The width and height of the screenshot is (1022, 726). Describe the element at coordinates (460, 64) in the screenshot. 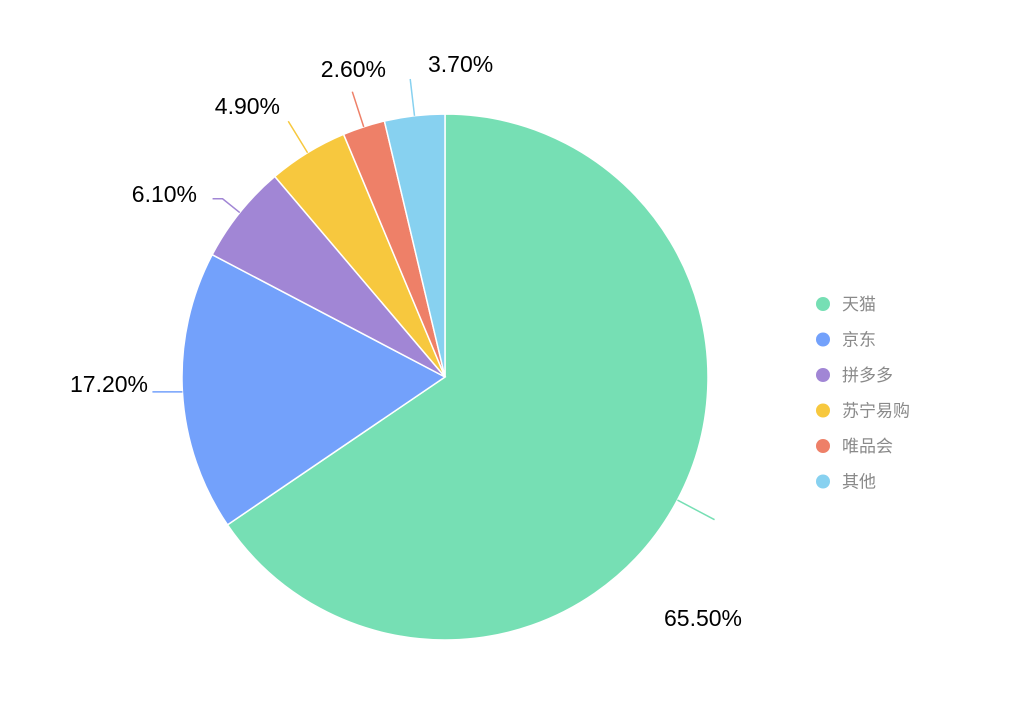

I see `percent-label: 3.70%` at that location.